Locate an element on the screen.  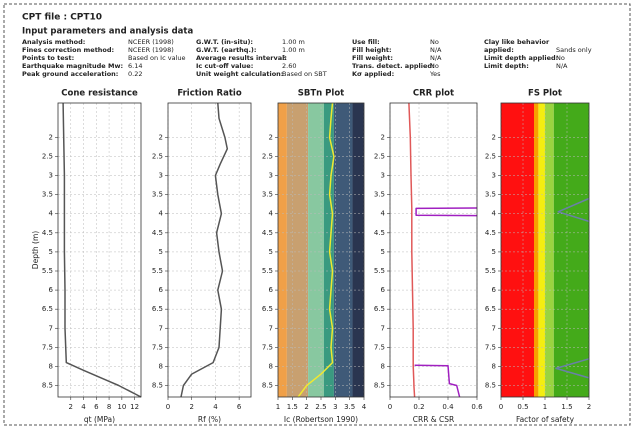
x-tick-label: 1.5 is located at coordinates (566, 407).